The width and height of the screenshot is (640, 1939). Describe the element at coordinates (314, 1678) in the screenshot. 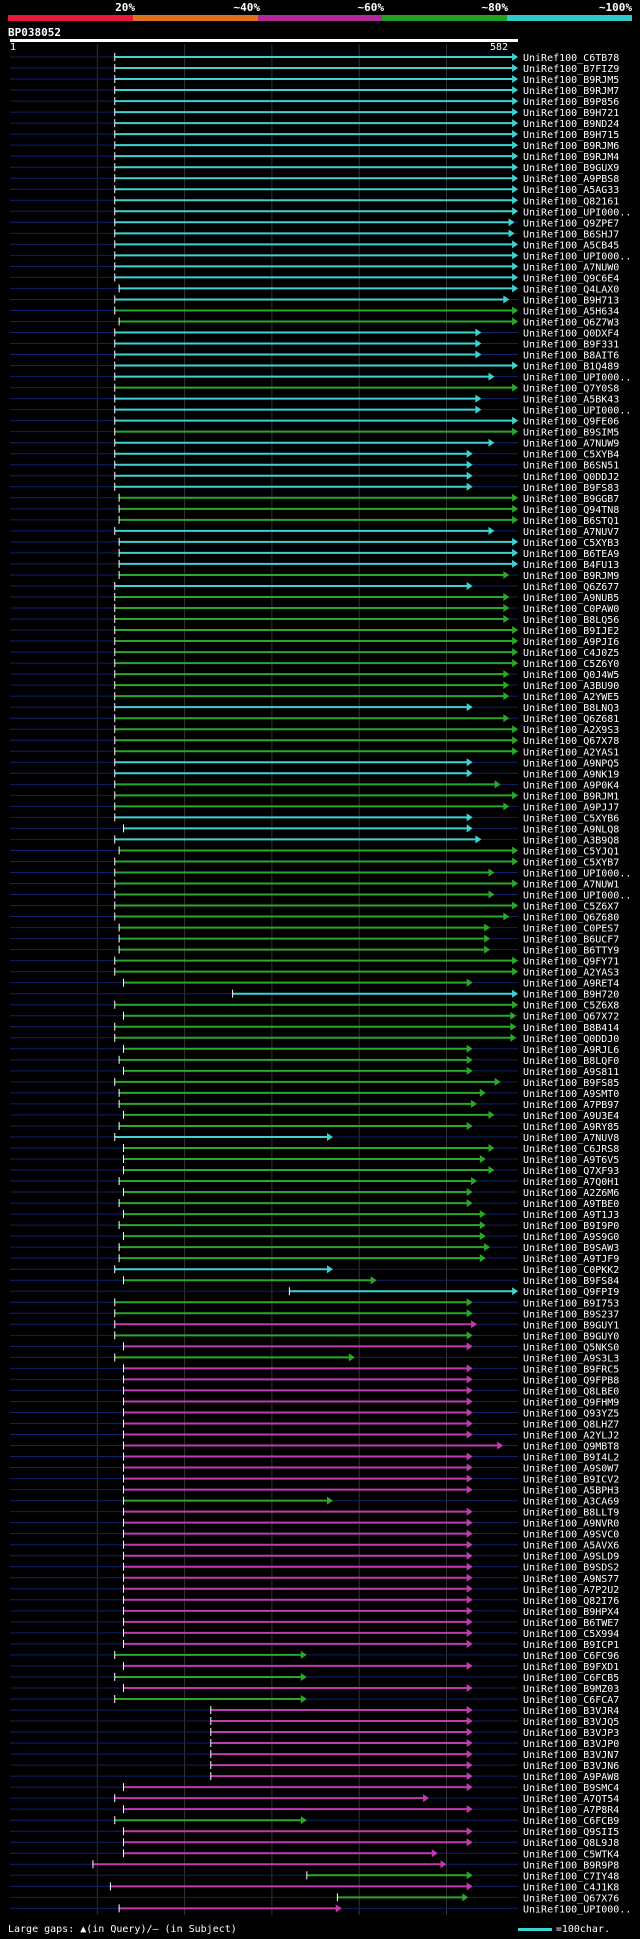

I see `hit-row: UniRef100_C6FCB5` at that location.